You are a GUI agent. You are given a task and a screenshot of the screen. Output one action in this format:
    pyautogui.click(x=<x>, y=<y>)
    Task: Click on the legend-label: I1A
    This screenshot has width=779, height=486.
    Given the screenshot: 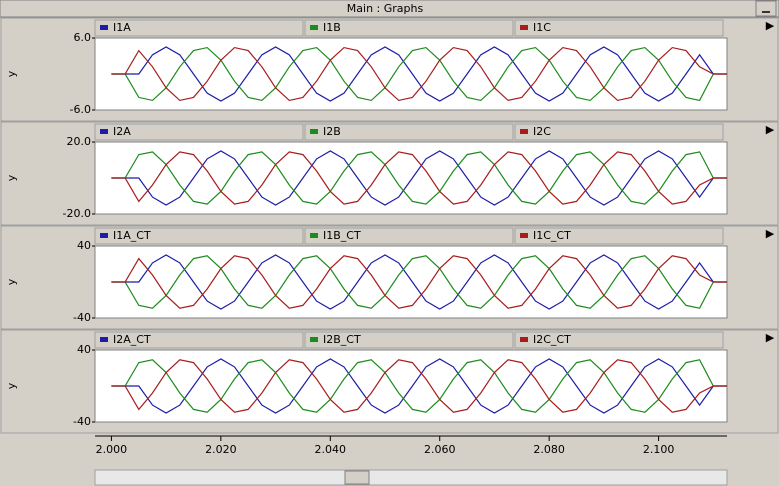 What is the action you would take?
    pyautogui.click(x=122, y=27)
    